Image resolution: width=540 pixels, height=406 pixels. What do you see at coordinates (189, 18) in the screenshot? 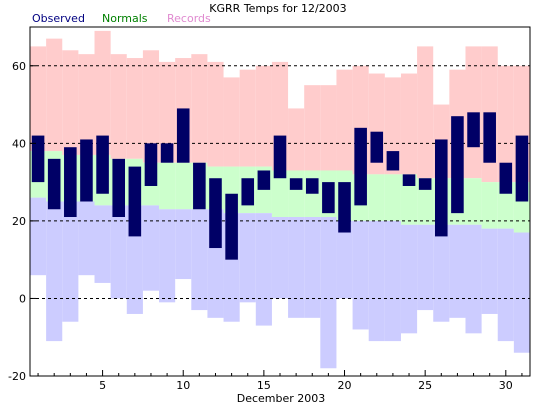
I see `legend-records: Records` at bounding box center [189, 18].